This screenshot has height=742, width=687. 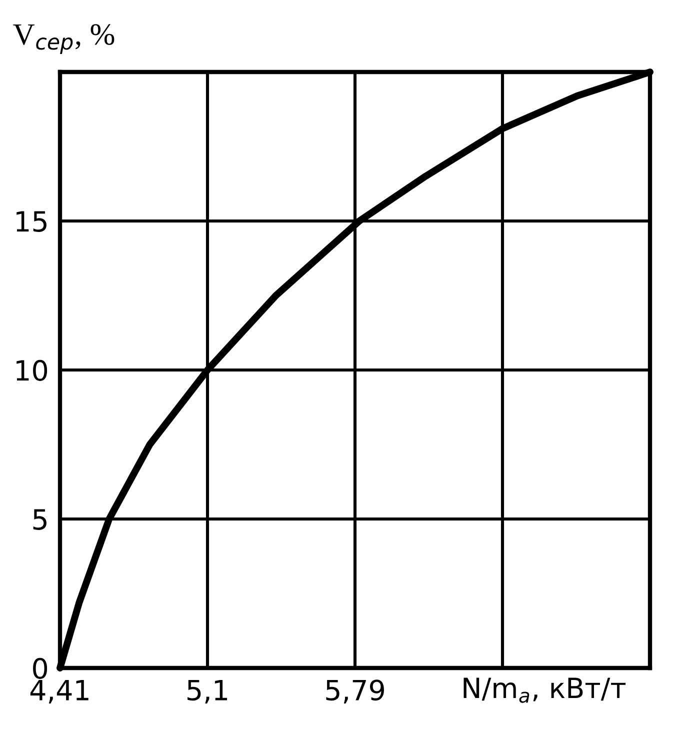 What do you see at coordinates (545, 690) in the screenshot?
I see `x-axis-title: N/m$_{a}$, кВт/т` at bounding box center [545, 690].